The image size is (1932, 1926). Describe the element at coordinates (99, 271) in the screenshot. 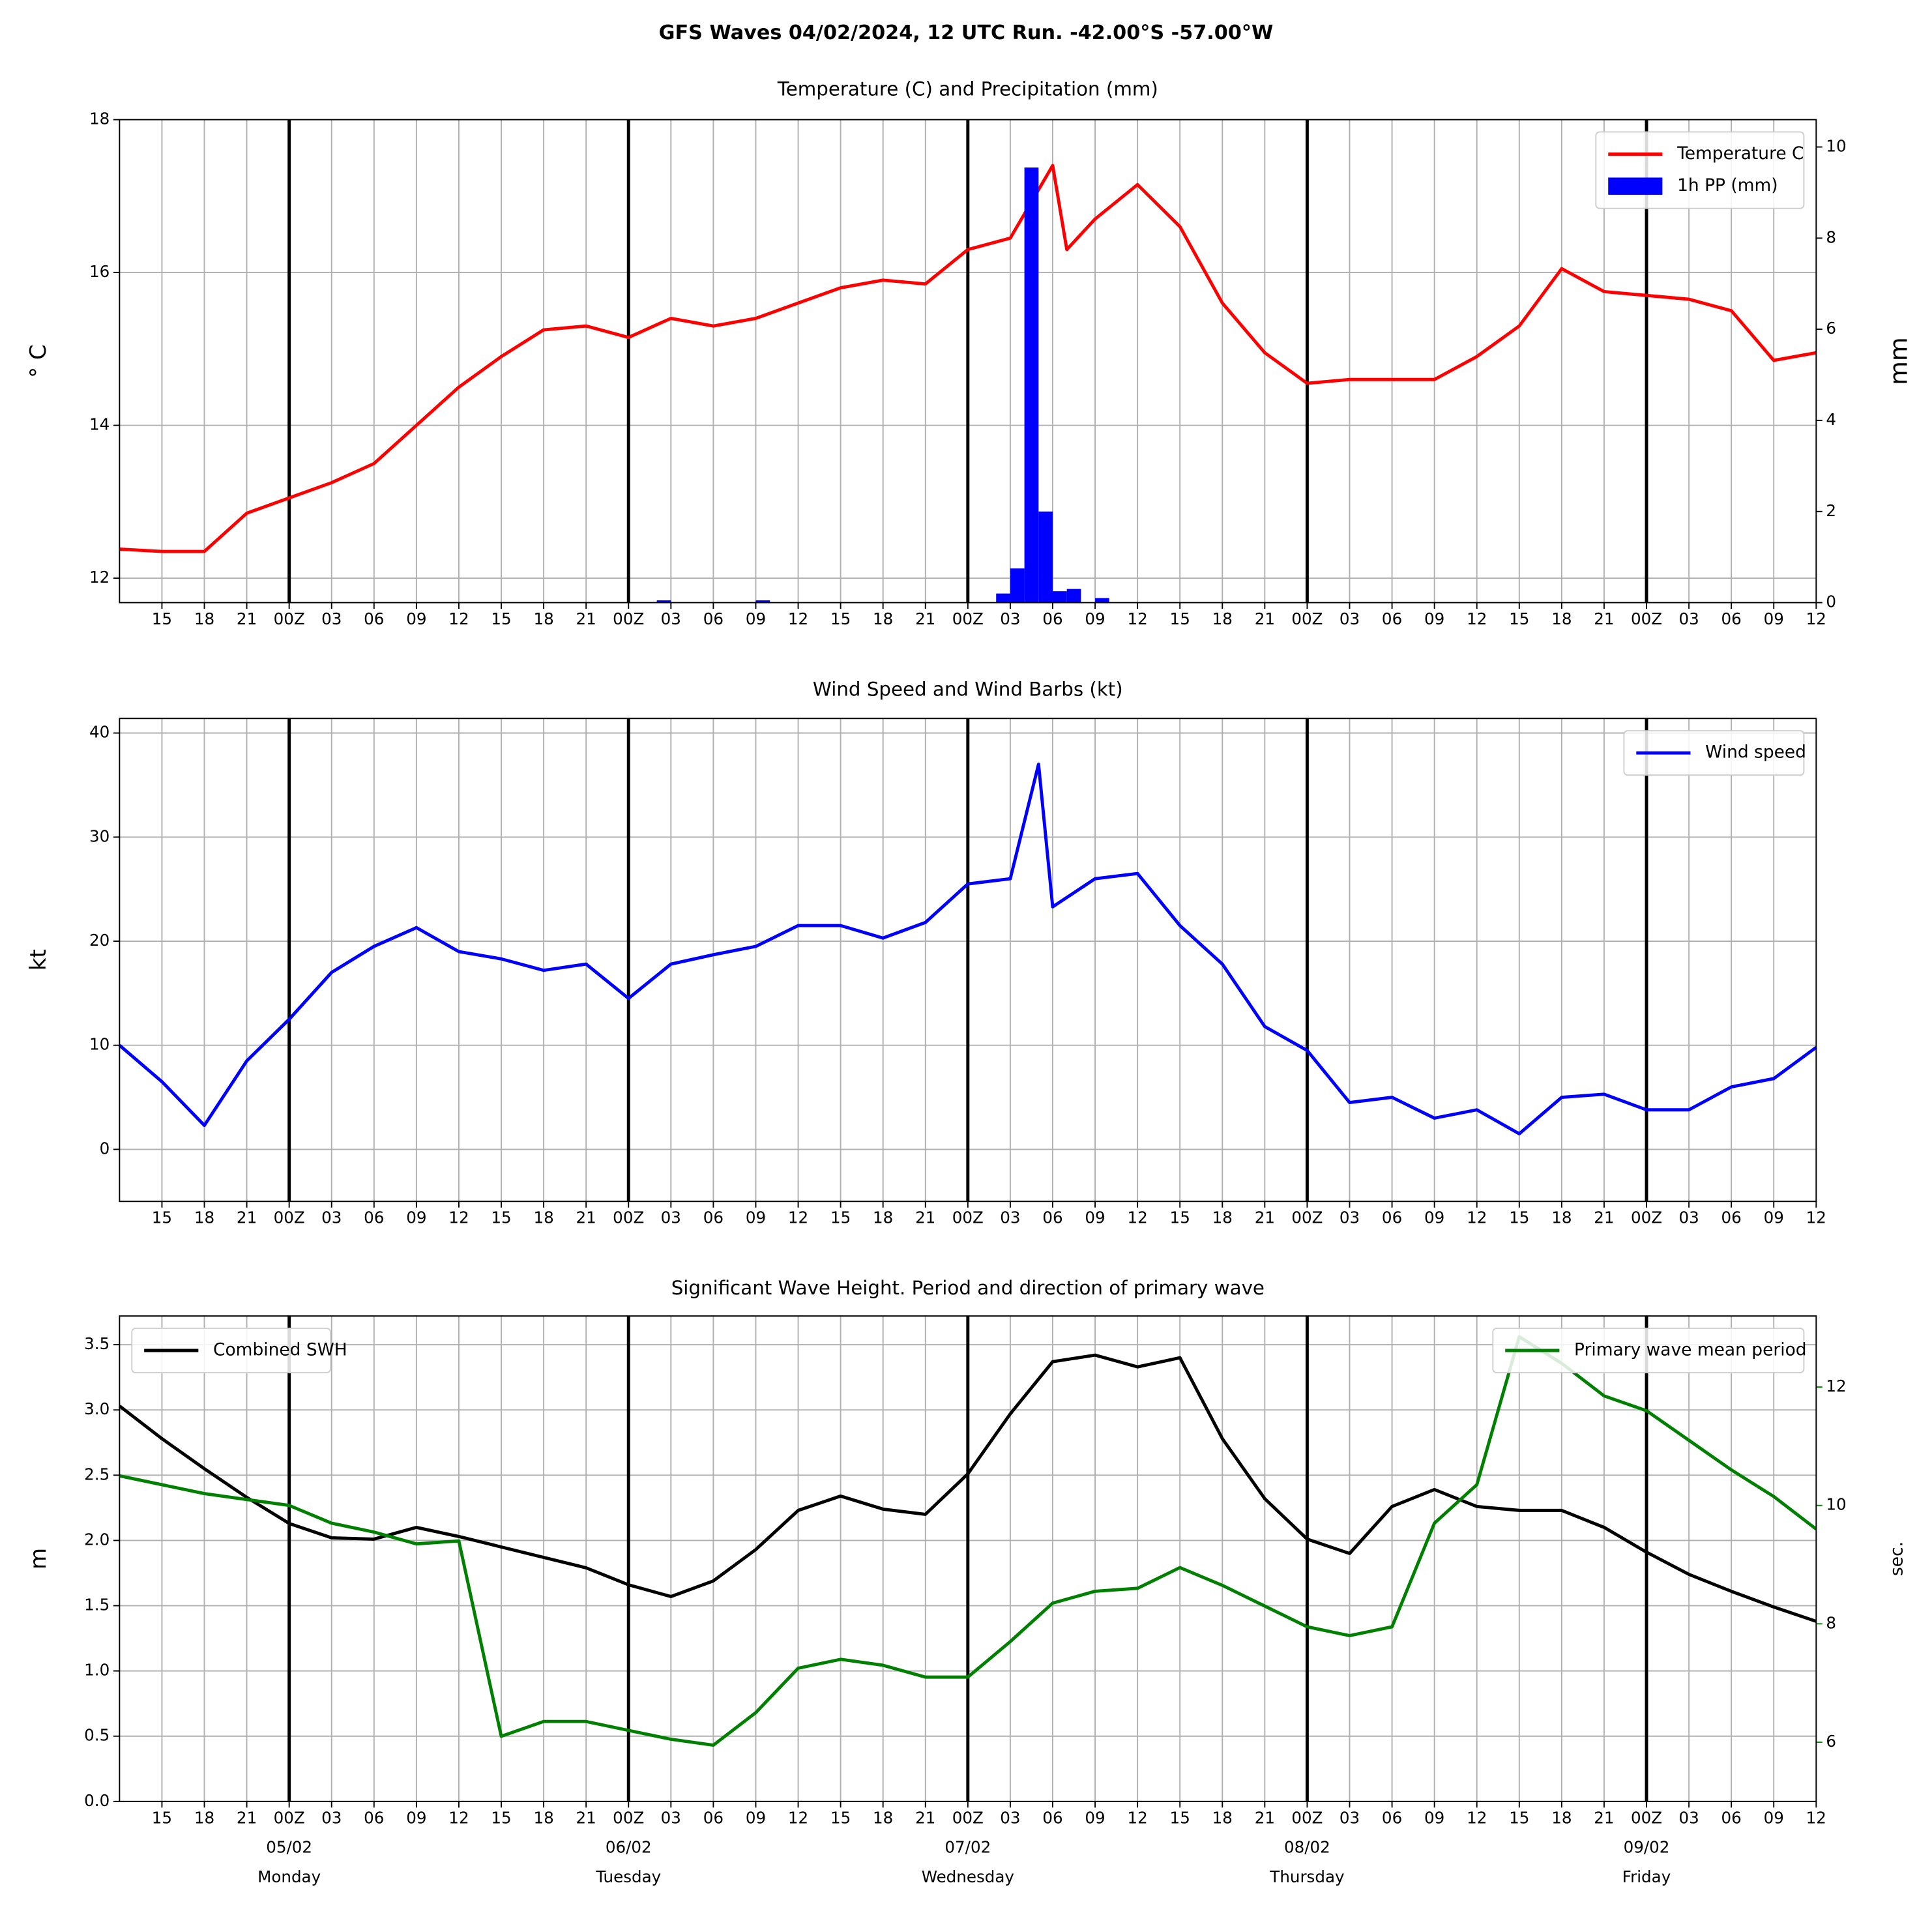

I see `y-tick-label: 16` at that location.